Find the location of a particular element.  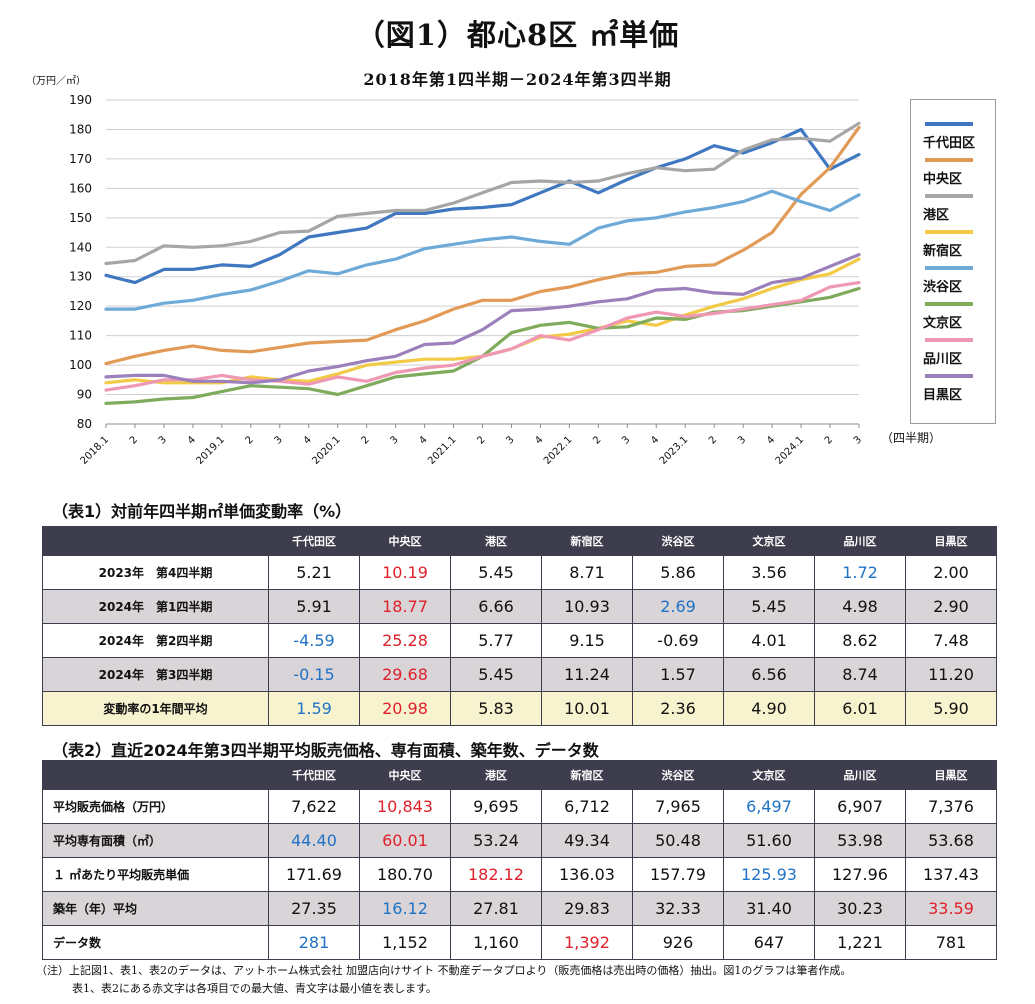

table-cell: 7.48 is located at coordinates (951, 640).